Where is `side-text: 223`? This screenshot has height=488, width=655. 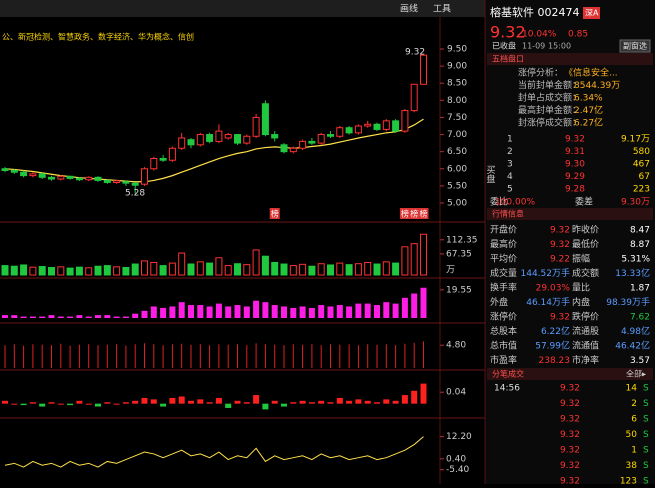
side-text: 223 is located at coordinates (641, 190).